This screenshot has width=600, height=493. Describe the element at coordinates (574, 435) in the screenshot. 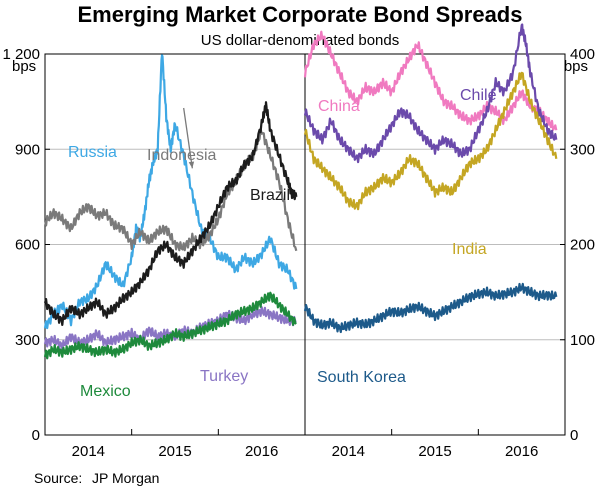

I see `y-tick-label-right: 0` at that location.